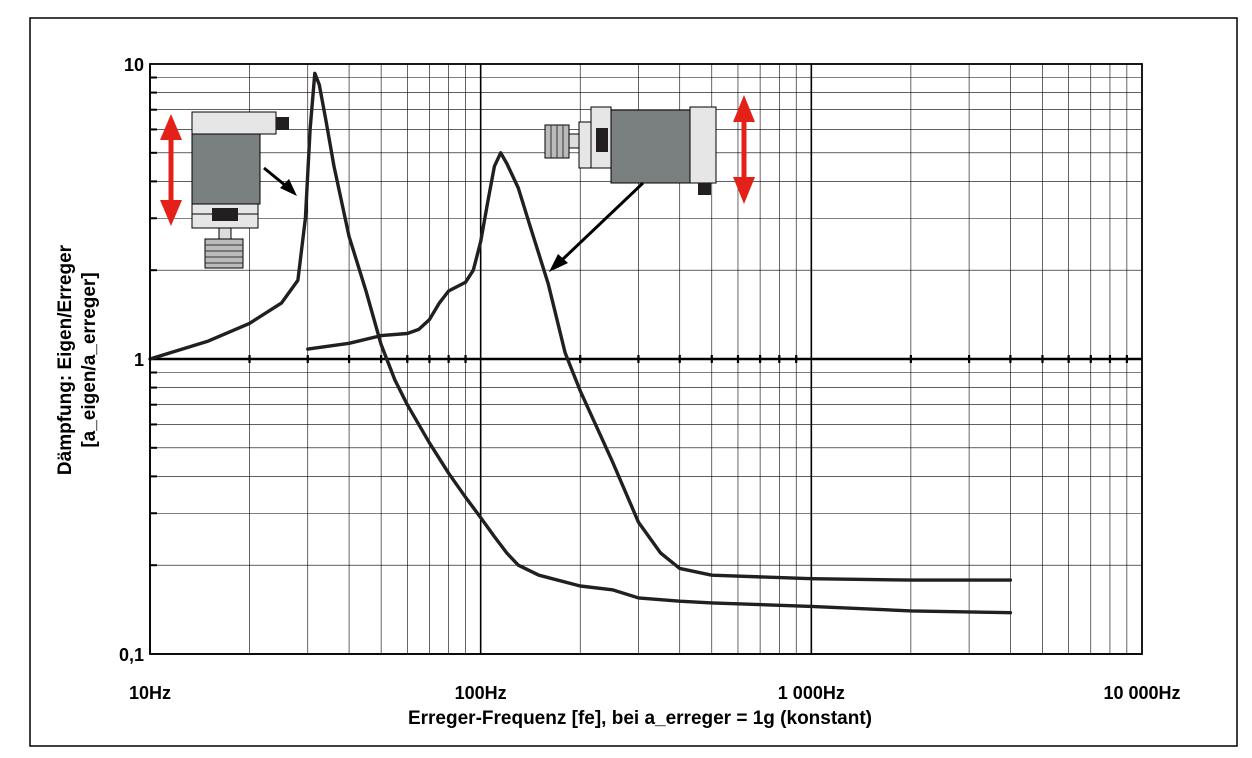  I want to click on pointer-arrow-icon, so click(280, 181).